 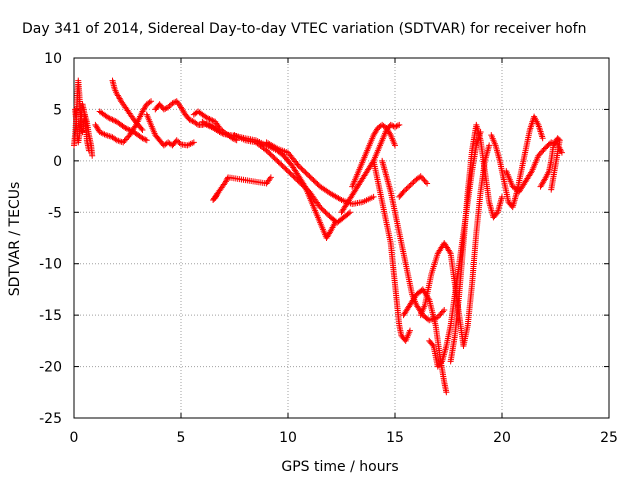 I want to click on series-arc-D, so click(x=127, y=105).